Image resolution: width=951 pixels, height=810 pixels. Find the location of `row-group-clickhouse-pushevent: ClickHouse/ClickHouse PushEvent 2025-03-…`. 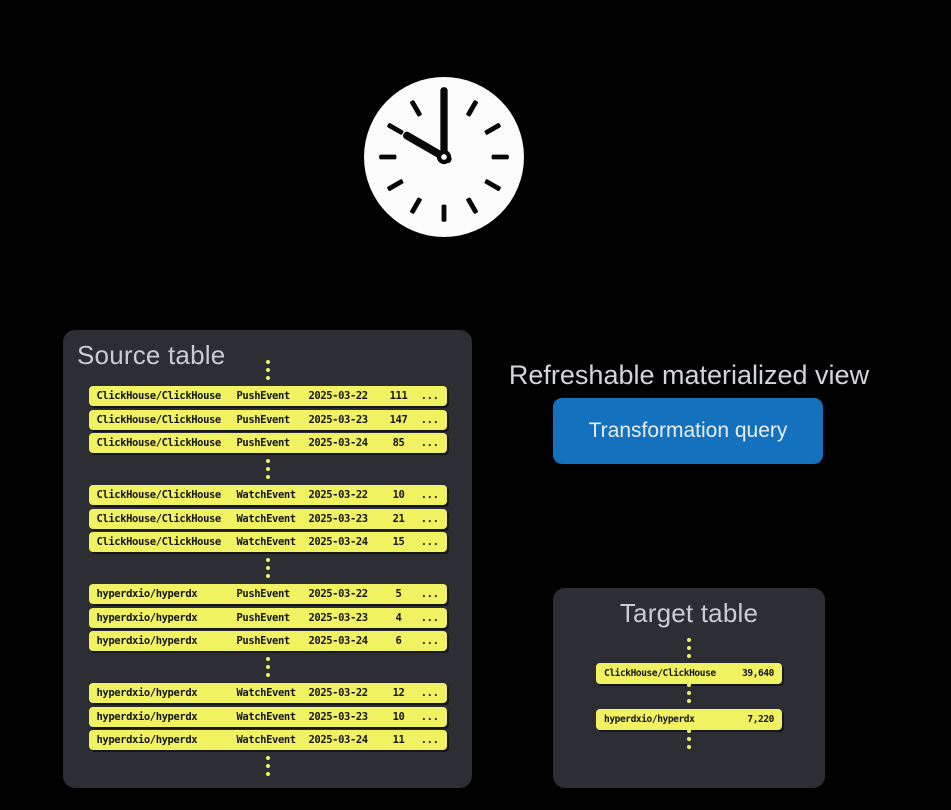

row-group-clickhouse-pushevent: ClickHouse/ClickHouse PushEvent 2025-03-… is located at coordinates (267, 419).